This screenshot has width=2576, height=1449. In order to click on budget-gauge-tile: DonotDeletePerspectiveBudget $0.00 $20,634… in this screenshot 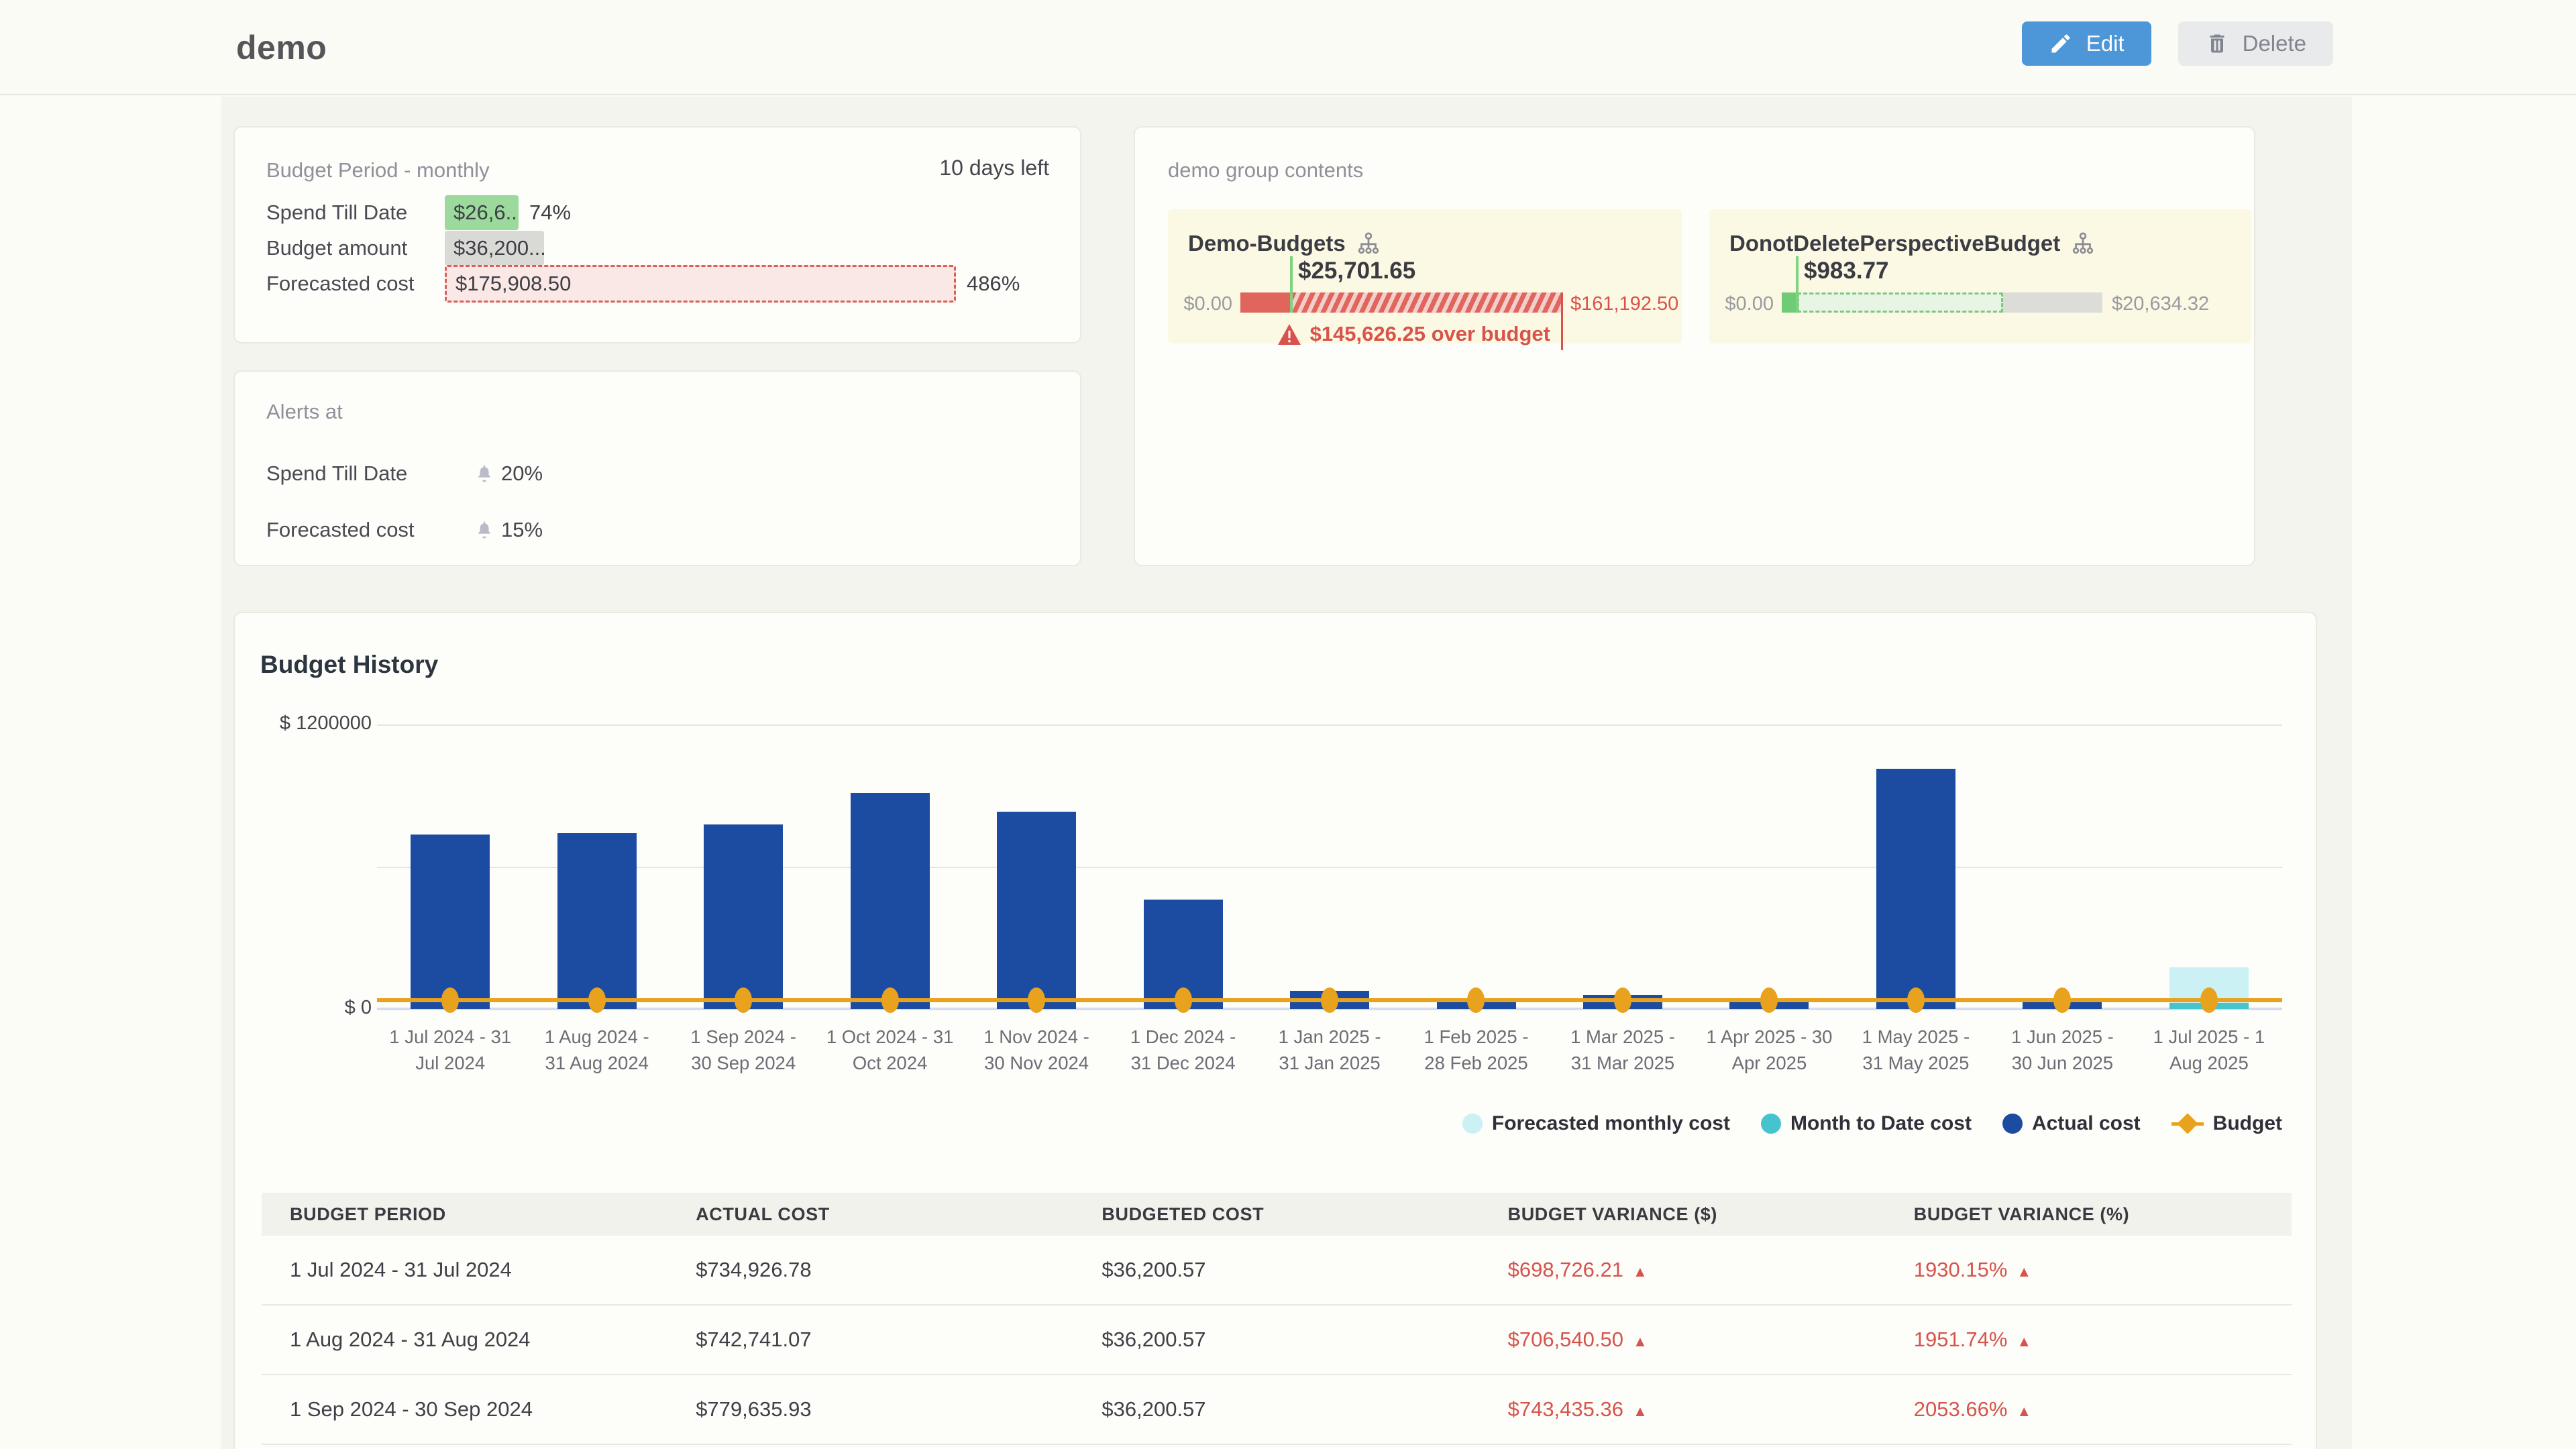, I will do `click(1980, 276)`.